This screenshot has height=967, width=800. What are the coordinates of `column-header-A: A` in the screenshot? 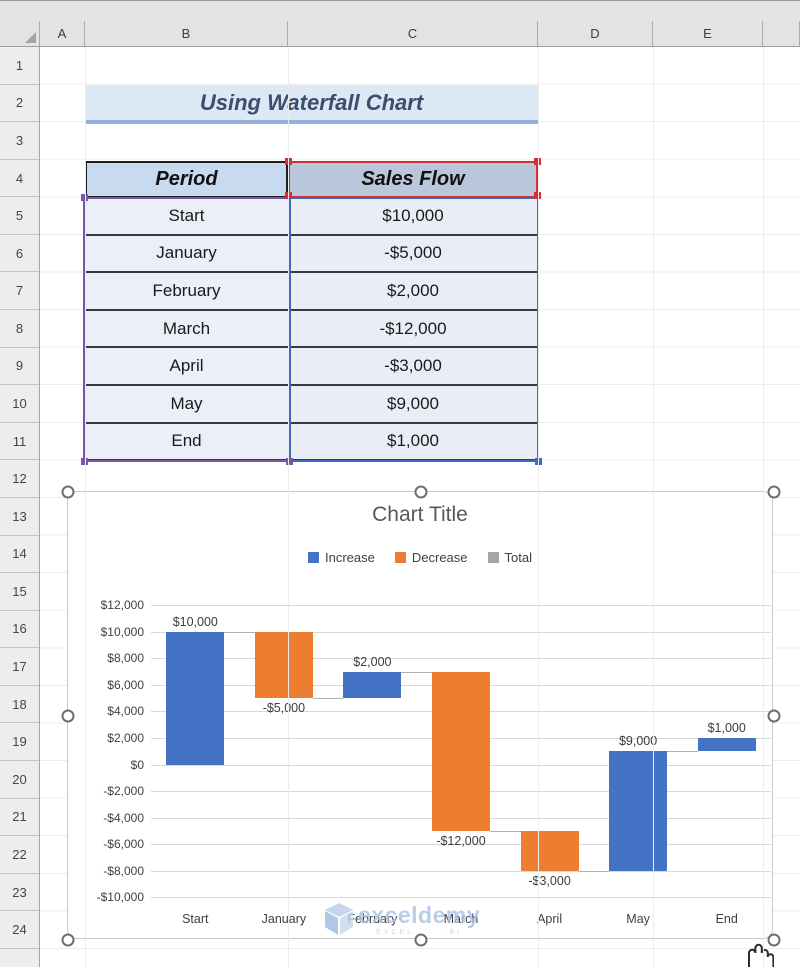 It's located at (62, 33).